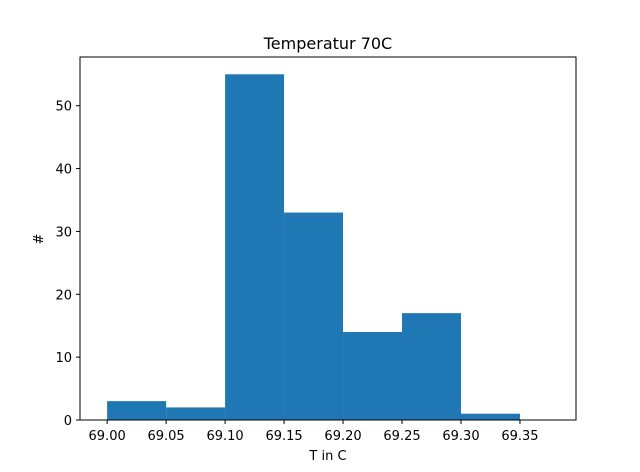 The width and height of the screenshot is (640, 472). Describe the element at coordinates (63, 170) in the screenshot. I see `y-tick-label-4: 40` at that location.